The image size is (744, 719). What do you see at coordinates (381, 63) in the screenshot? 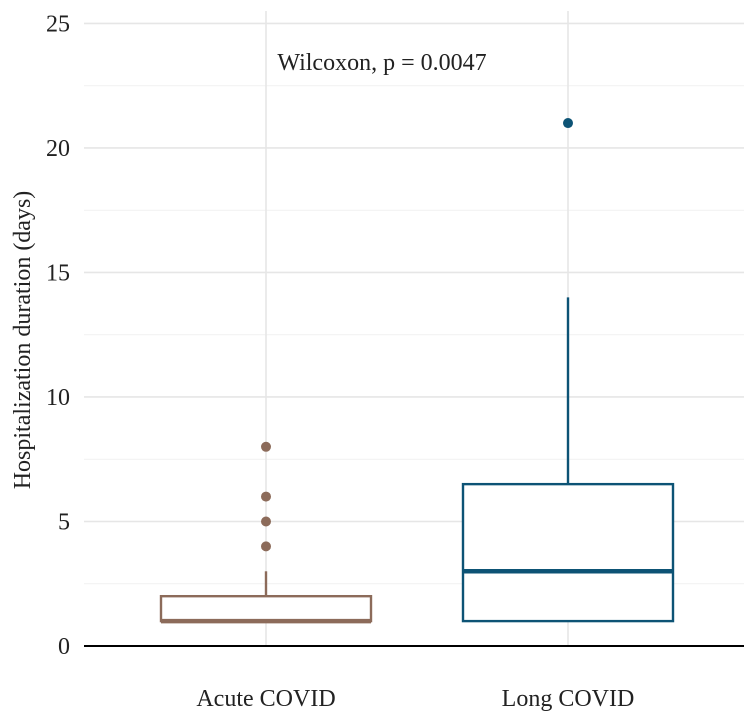
I see `test-annotation: Wilcoxon, p = 0.0047` at bounding box center [381, 63].